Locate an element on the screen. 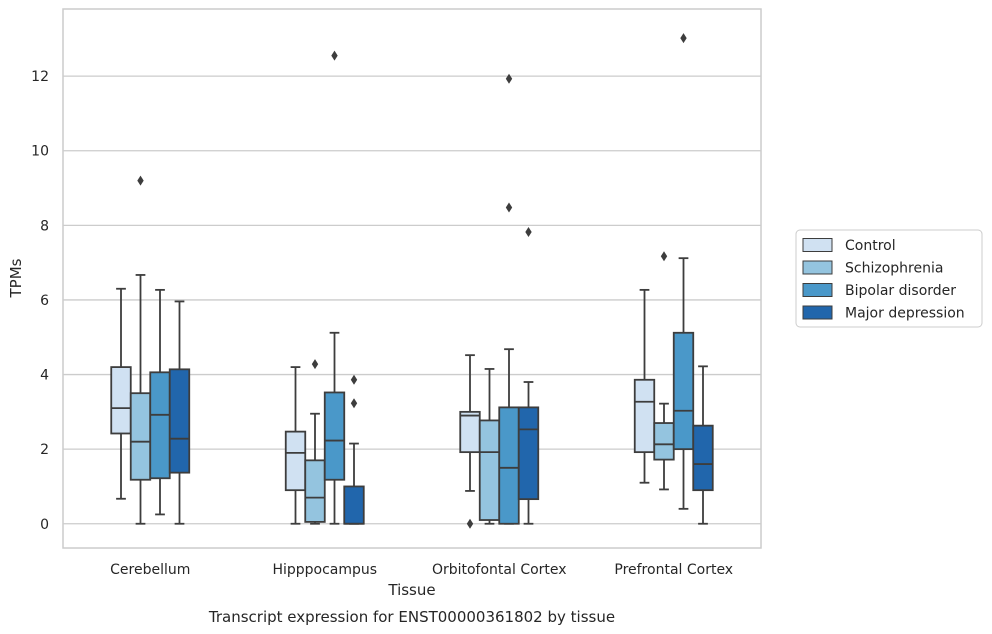 This screenshot has width=992, height=634. legend-label: Control is located at coordinates (870, 246).